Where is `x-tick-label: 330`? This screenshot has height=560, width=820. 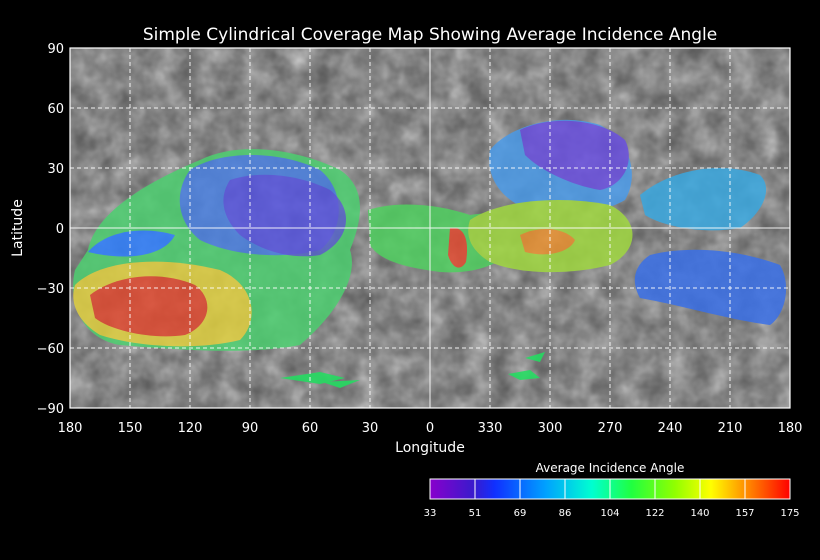
x-tick-label: 330 is located at coordinates (490, 428).